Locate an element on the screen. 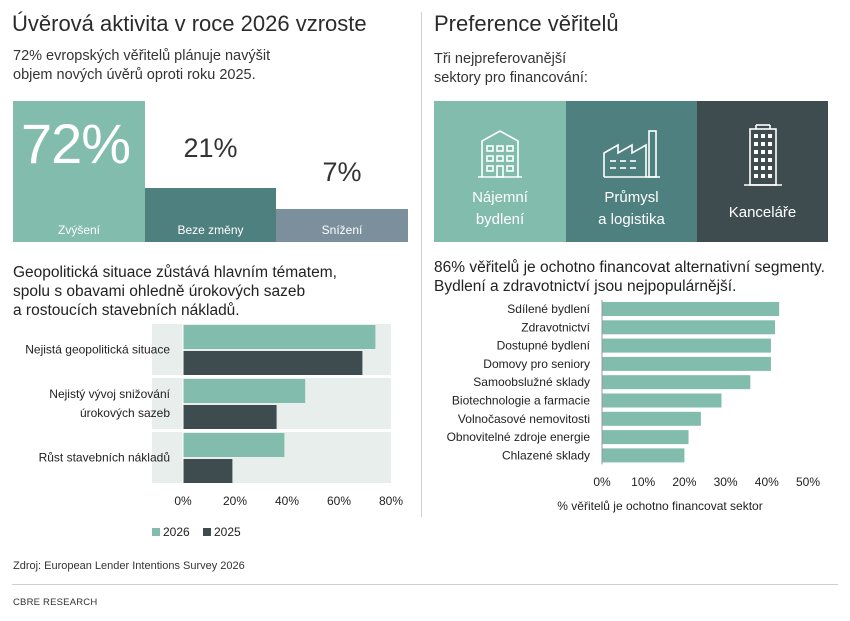 Image resolution: width=850 pixels, height=621 pixels. tile-industrial-logistics-line-1: Průmysl is located at coordinates (631, 197).